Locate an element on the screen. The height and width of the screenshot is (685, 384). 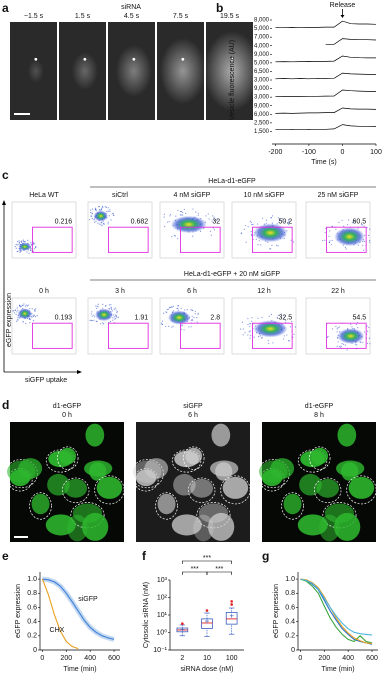
time-label: 6 h is located at coordinates (193, 415).